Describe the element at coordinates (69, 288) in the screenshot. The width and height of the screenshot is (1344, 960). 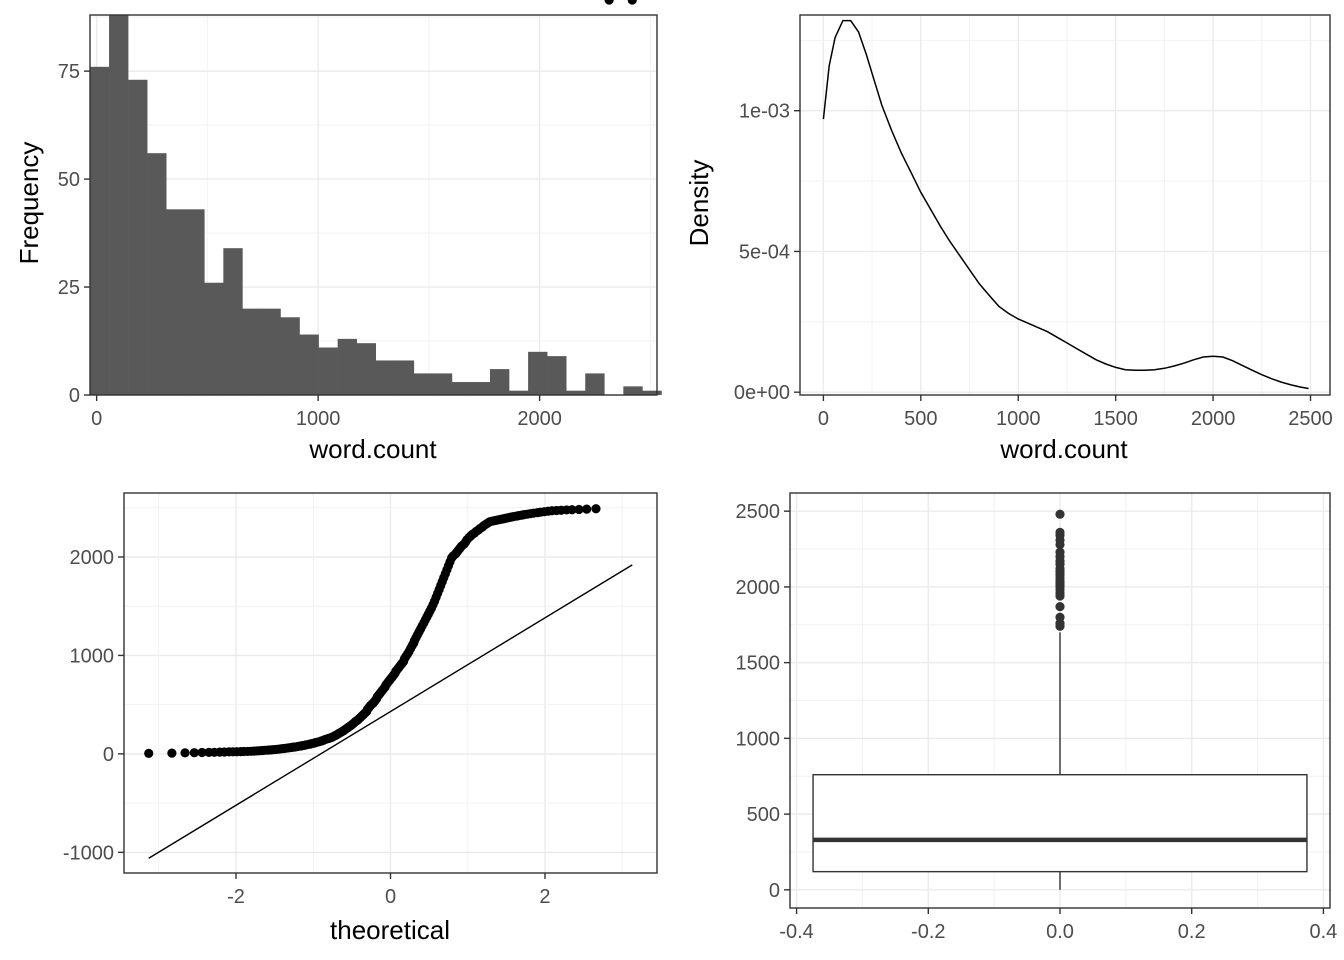
I see `y-tick-label: 25` at that location.